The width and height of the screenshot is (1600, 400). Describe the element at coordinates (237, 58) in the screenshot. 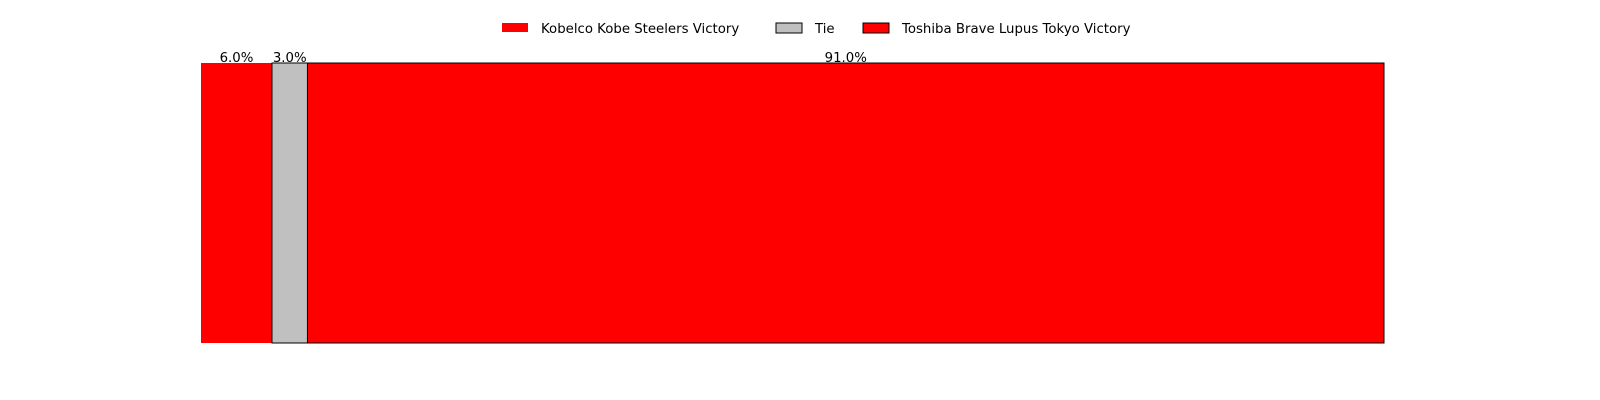

I see `bar-label-kobelco: 6.0%` at that location.